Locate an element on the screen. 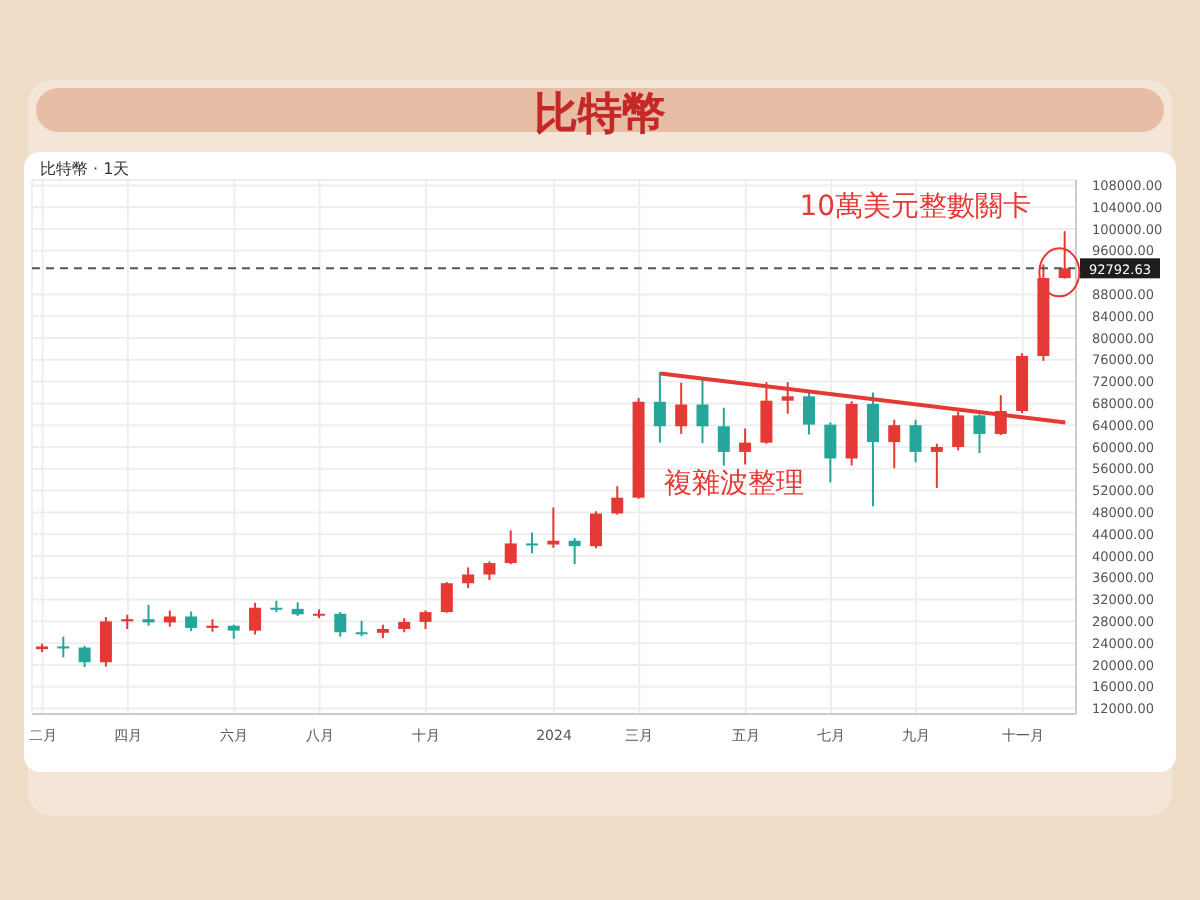  chart-subtitle: 比特幣 · 1天 is located at coordinates (85, 169).